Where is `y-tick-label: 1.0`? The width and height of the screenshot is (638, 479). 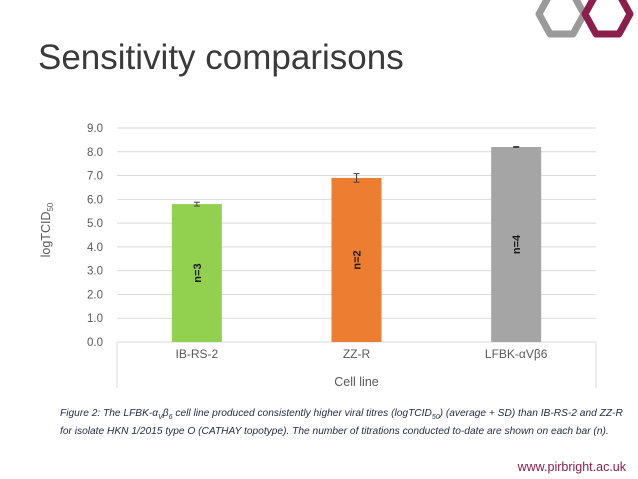 y-tick-label: 1.0 is located at coordinates (95, 319).